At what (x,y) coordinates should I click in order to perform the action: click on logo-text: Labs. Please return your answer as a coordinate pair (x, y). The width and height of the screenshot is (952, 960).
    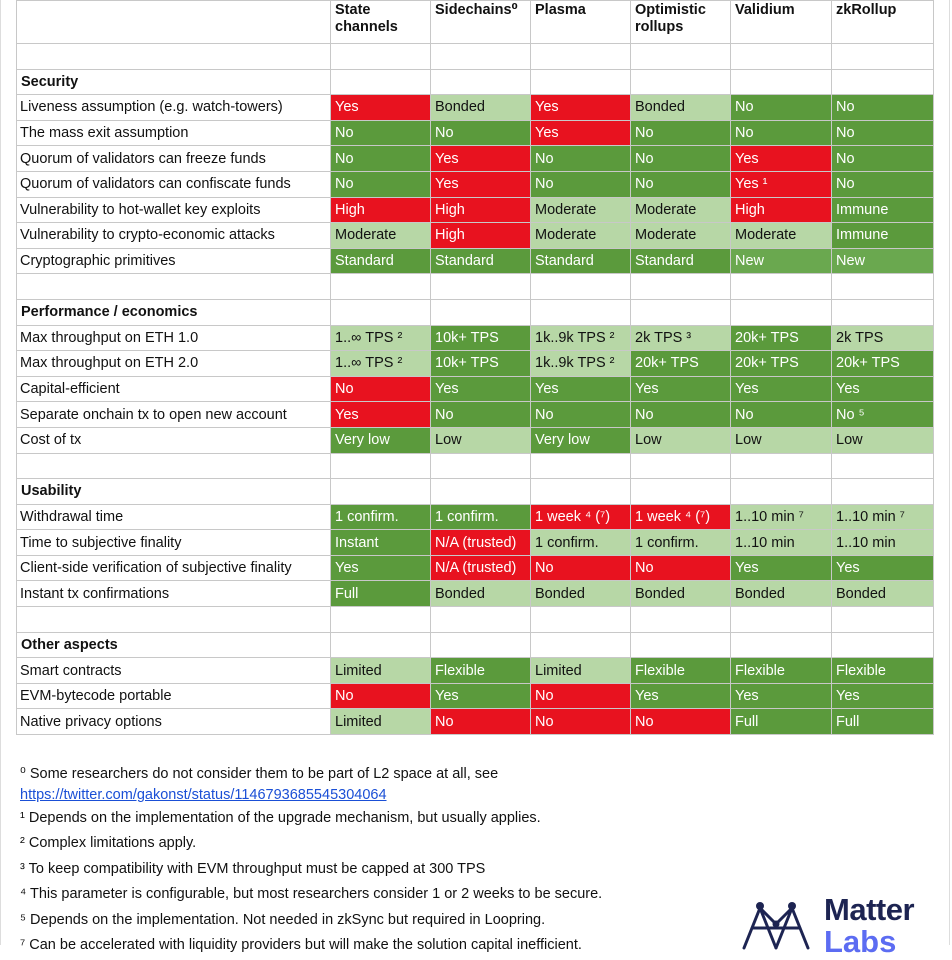
    Looking at the image, I should click on (860, 941).